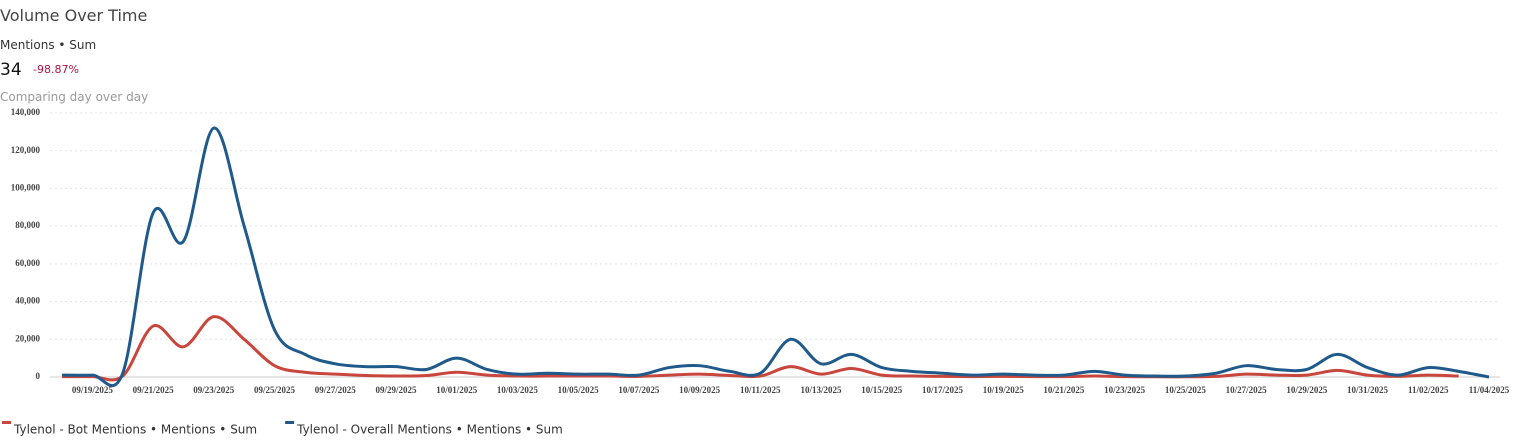 The image size is (1526, 443). What do you see at coordinates (579, 390) in the screenshot?
I see `x-tick-label: 10/05/2025` at bounding box center [579, 390].